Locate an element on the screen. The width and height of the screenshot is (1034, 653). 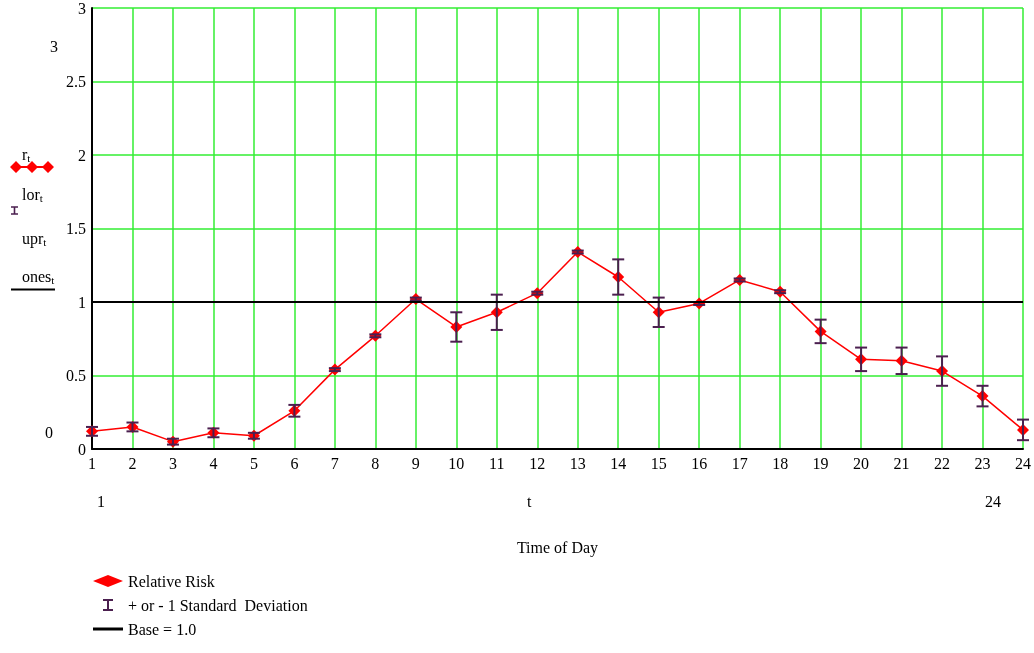
x-tick-label: 21 is located at coordinates (901, 463).